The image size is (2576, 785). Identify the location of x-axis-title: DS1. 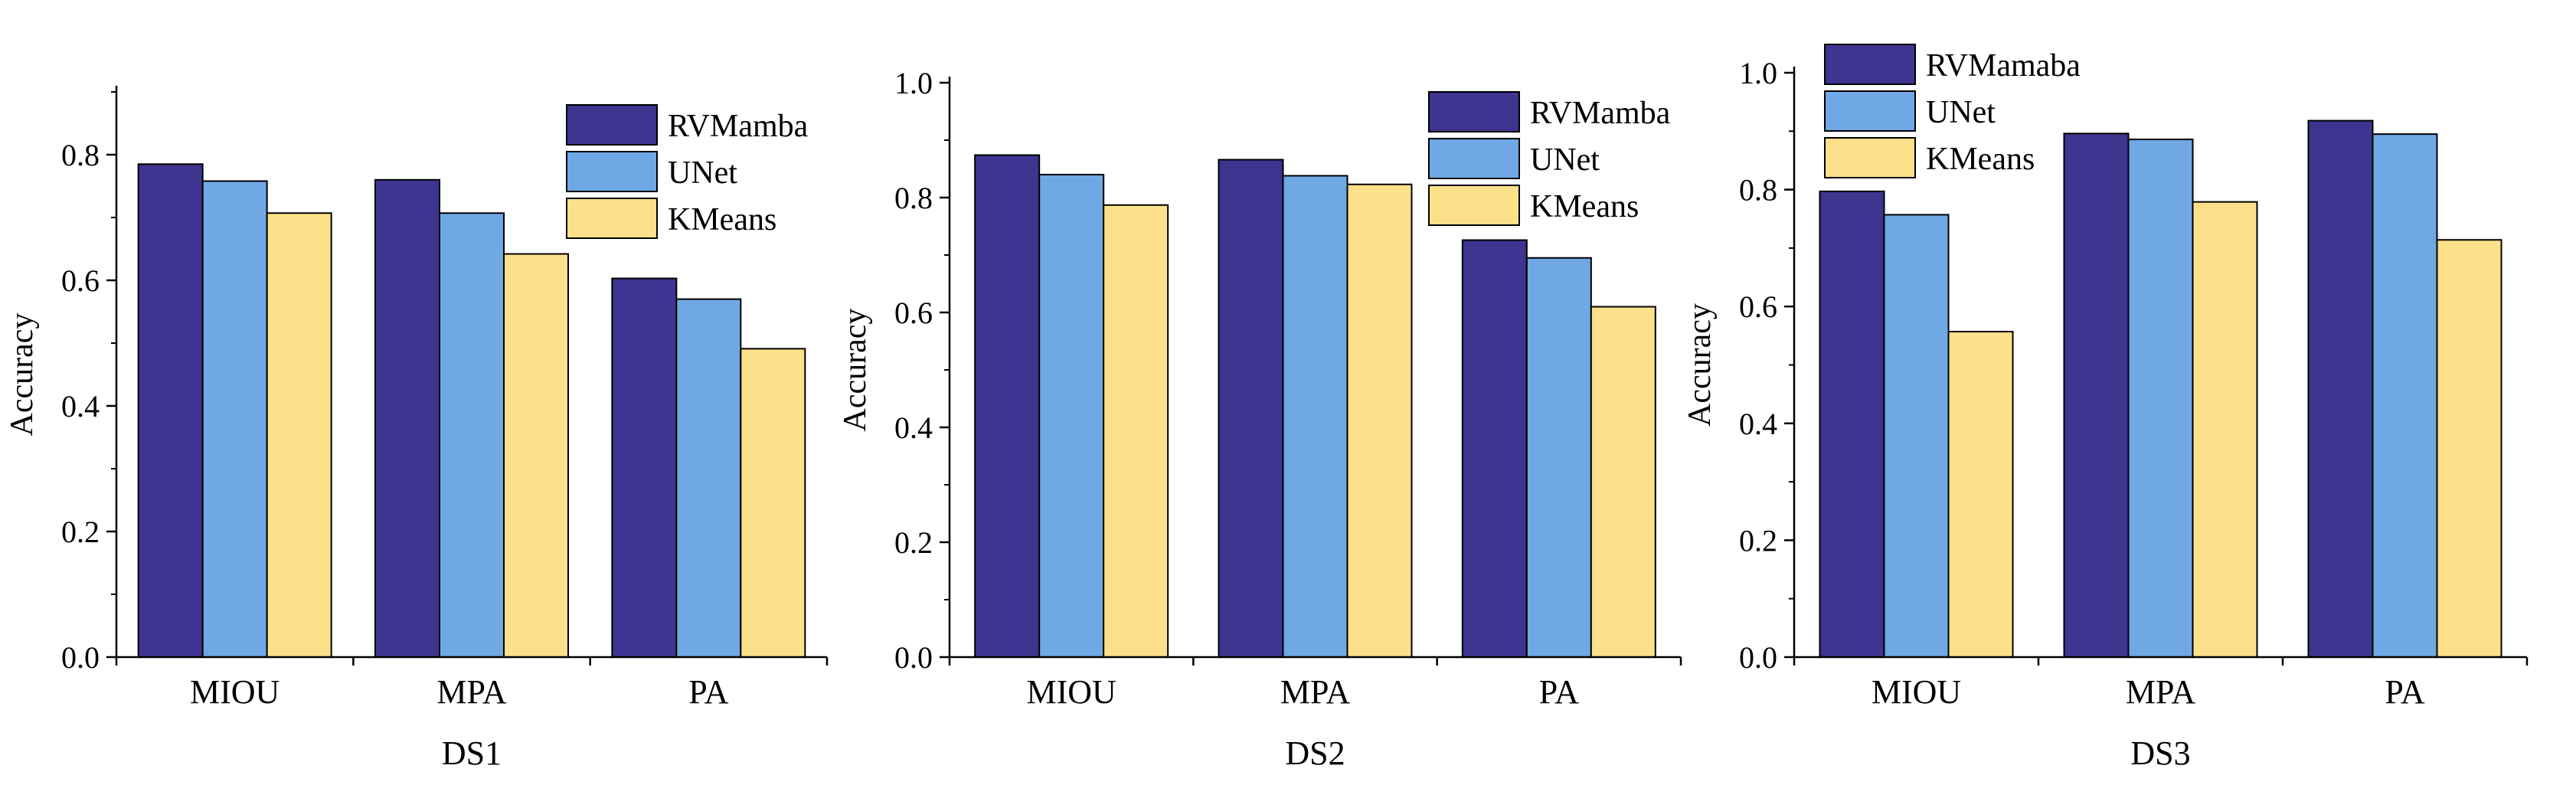
(472, 753).